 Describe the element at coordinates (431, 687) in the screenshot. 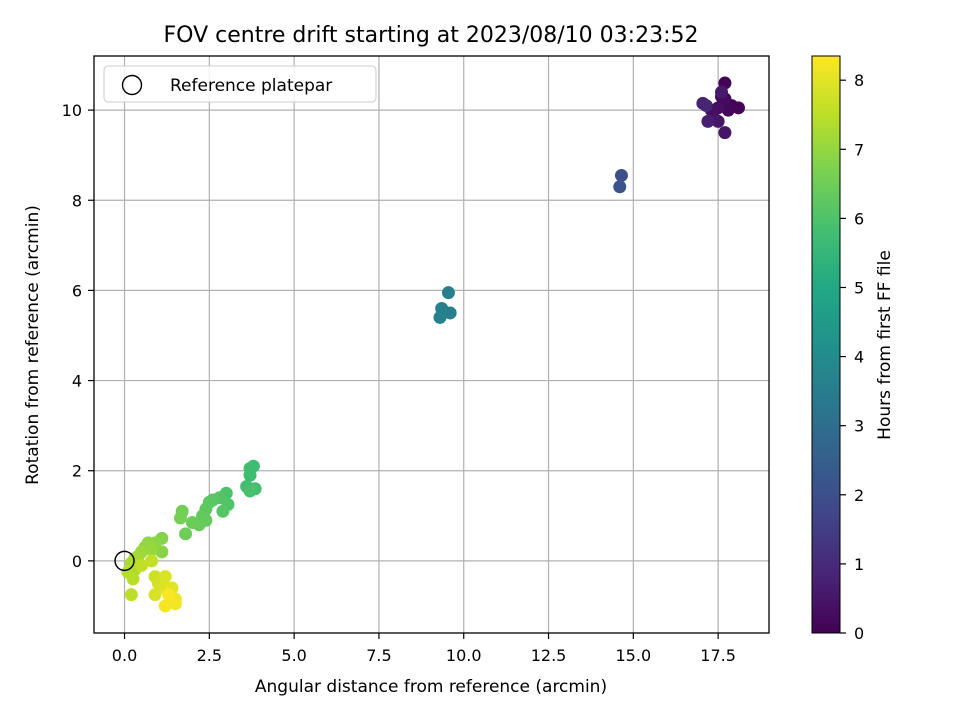

I see `x-axis-label: Angular distance from reference (arcmin)` at that location.